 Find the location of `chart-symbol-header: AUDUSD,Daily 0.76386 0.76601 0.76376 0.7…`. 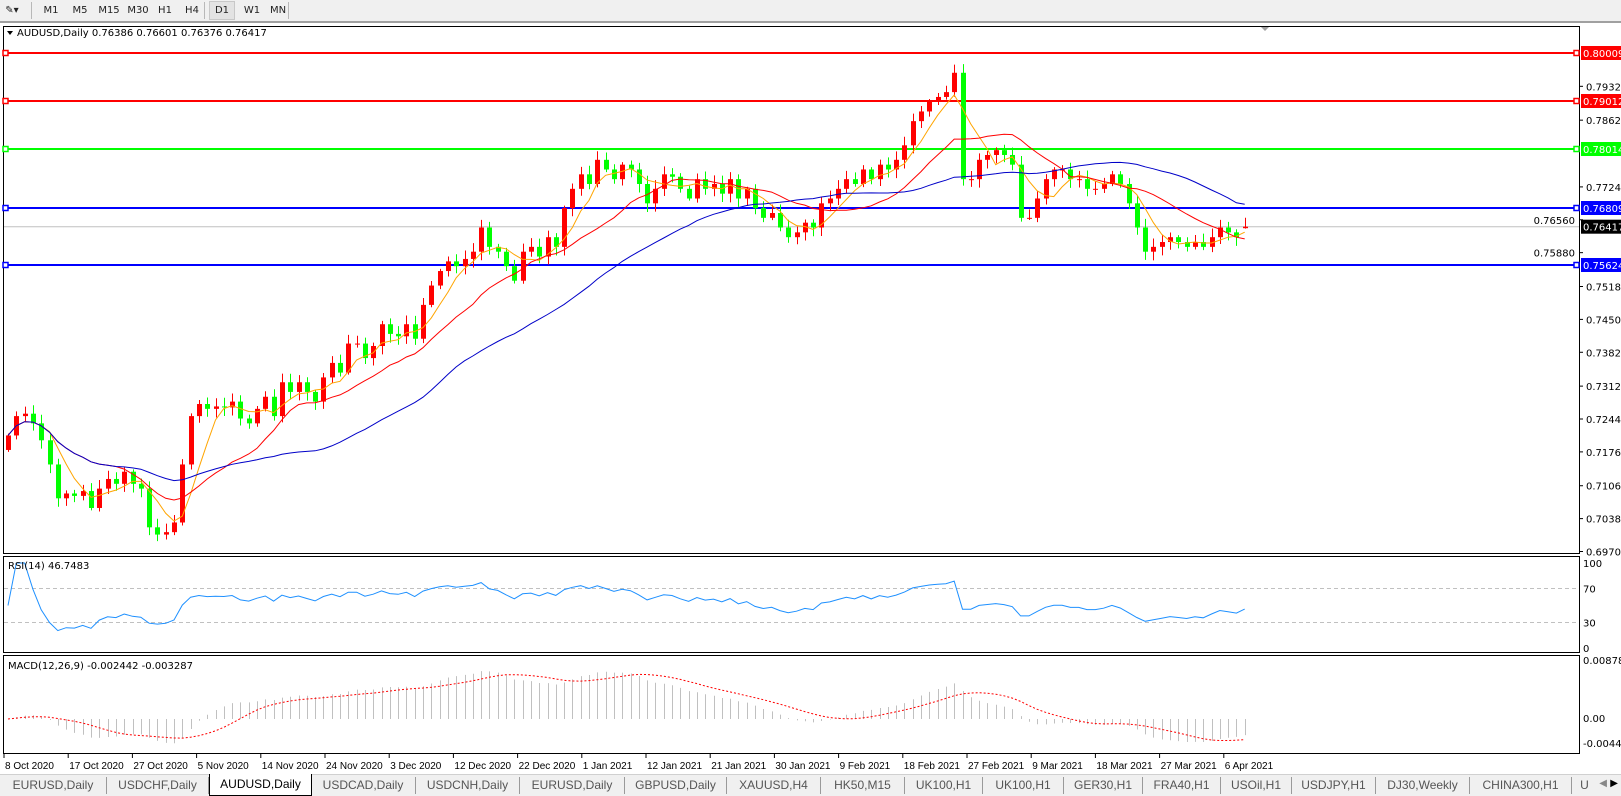

chart-symbol-header: AUDUSD,Daily 0.76386 0.76601 0.76376 0.7… is located at coordinates (142, 33).